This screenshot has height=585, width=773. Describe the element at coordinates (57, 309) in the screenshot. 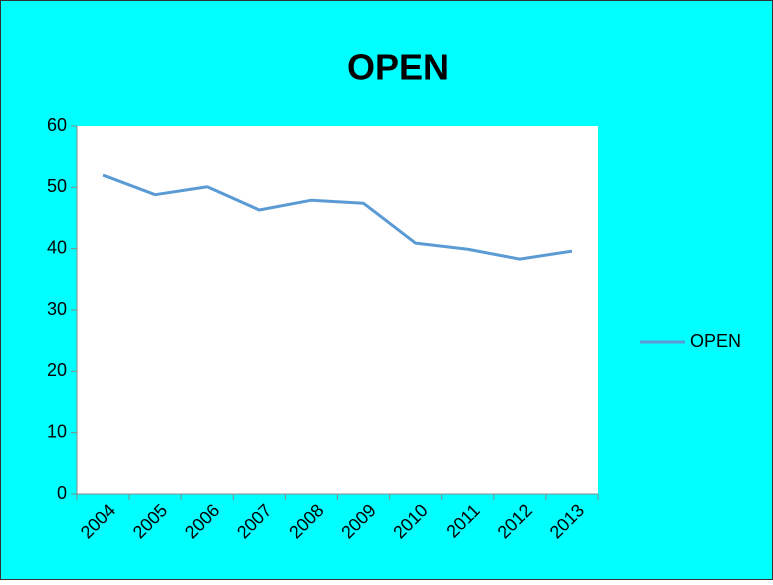

I see `y-tick-label: 30` at that location.